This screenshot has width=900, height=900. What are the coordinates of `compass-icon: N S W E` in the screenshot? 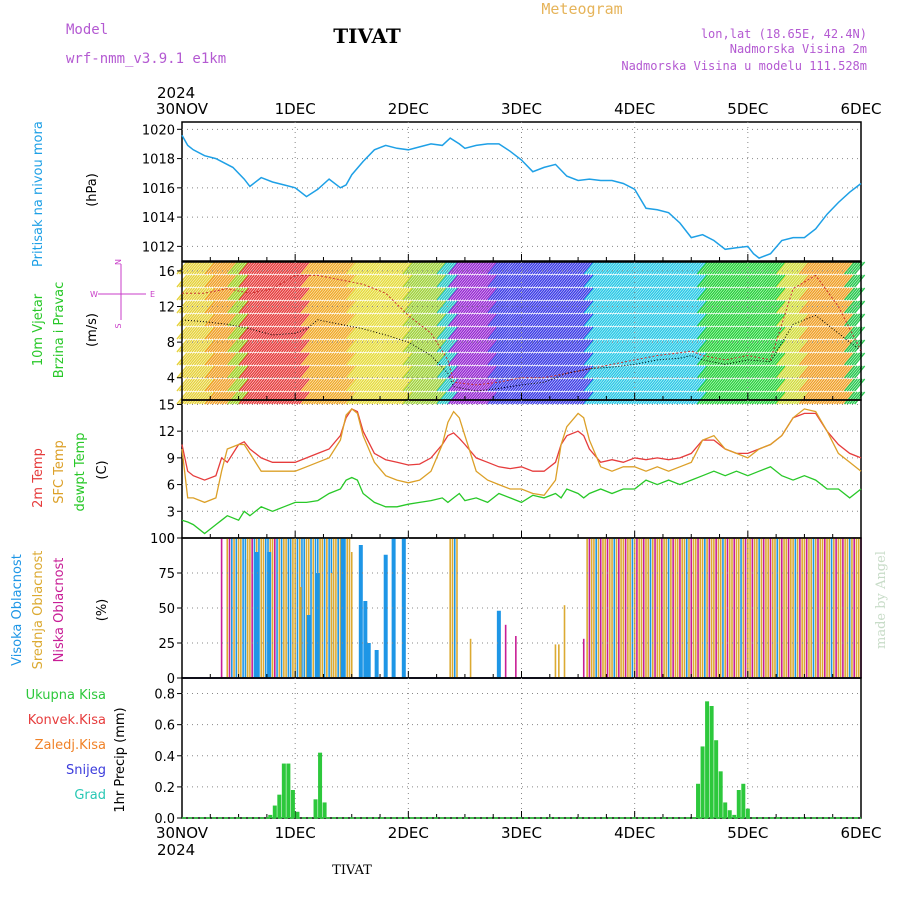 It's located at (122, 294).